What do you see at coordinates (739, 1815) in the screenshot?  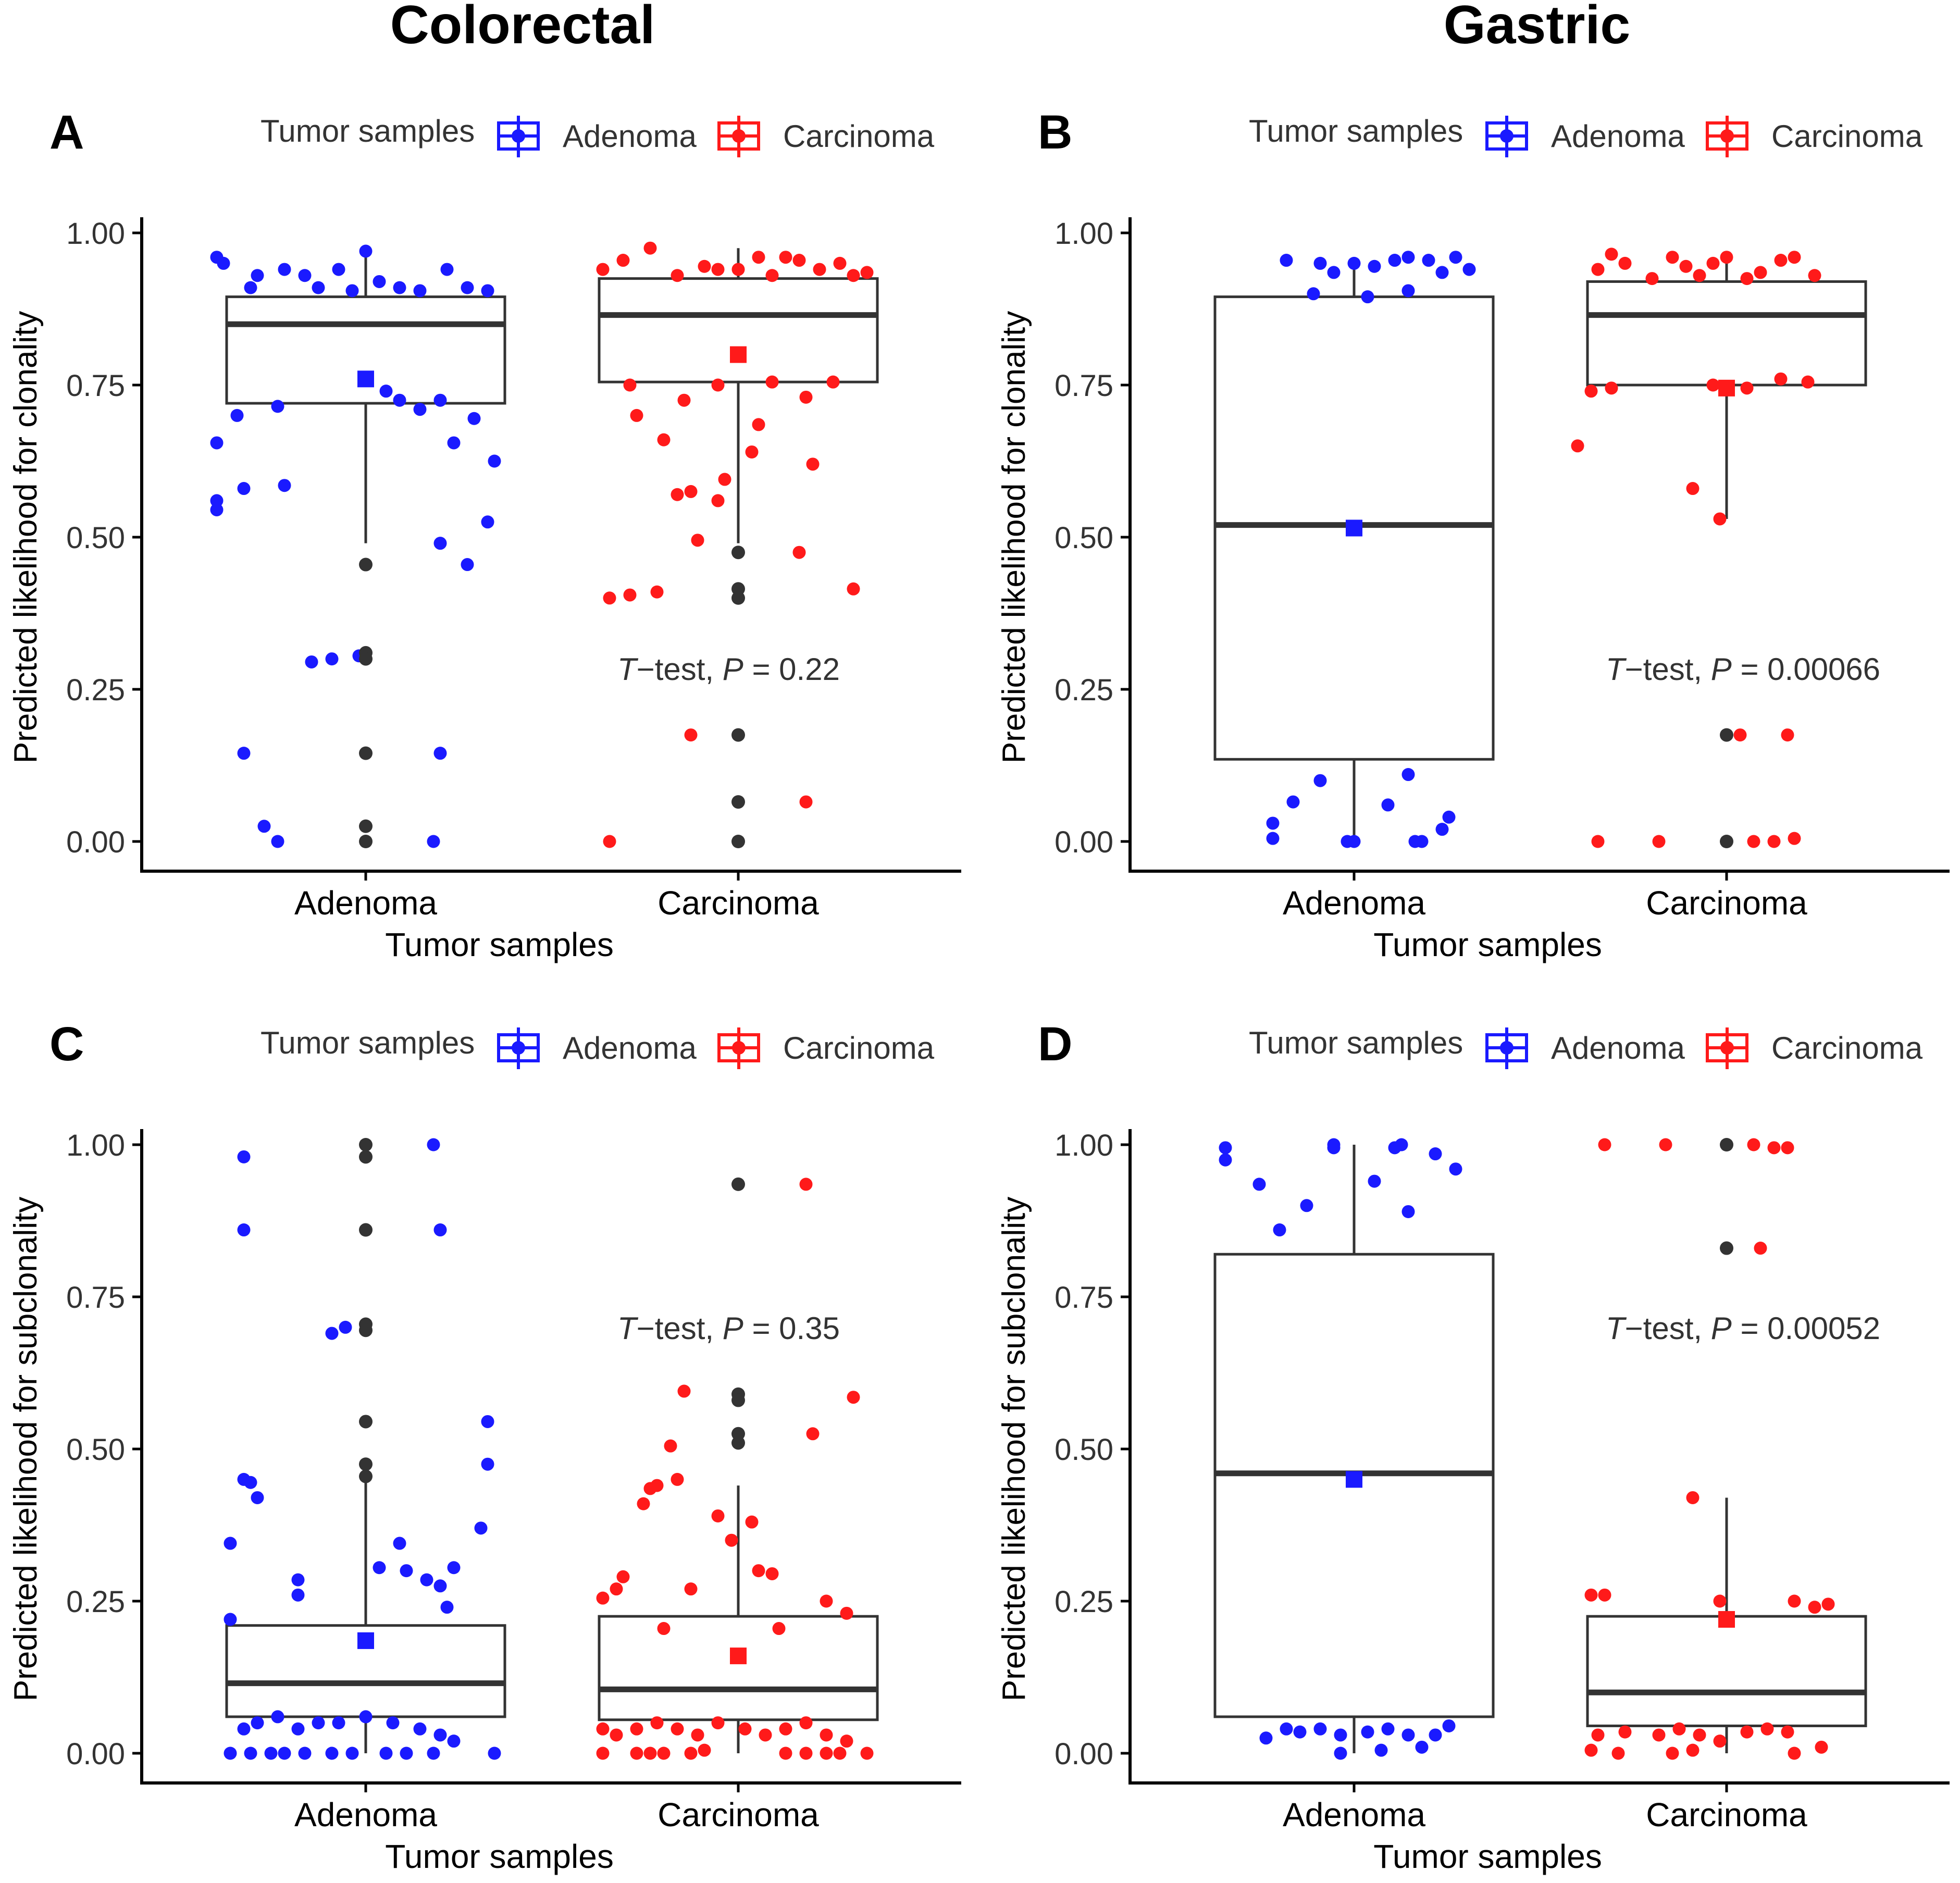 I see `x-tick-label-carcinoma: Carcinoma` at bounding box center [739, 1815].